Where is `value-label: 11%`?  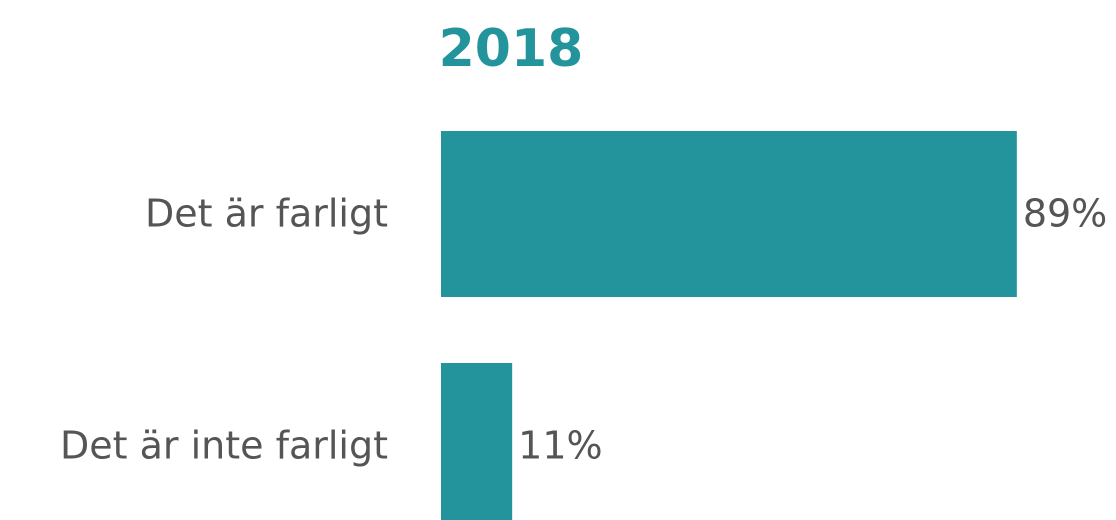
value-label: 11% is located at coordinates (560, 446).